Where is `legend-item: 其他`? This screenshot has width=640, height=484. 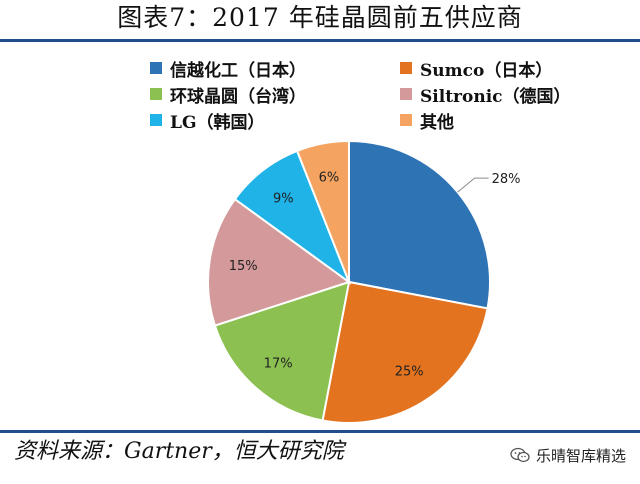
legend-item: 其他 is located at coordinates (427, 120).